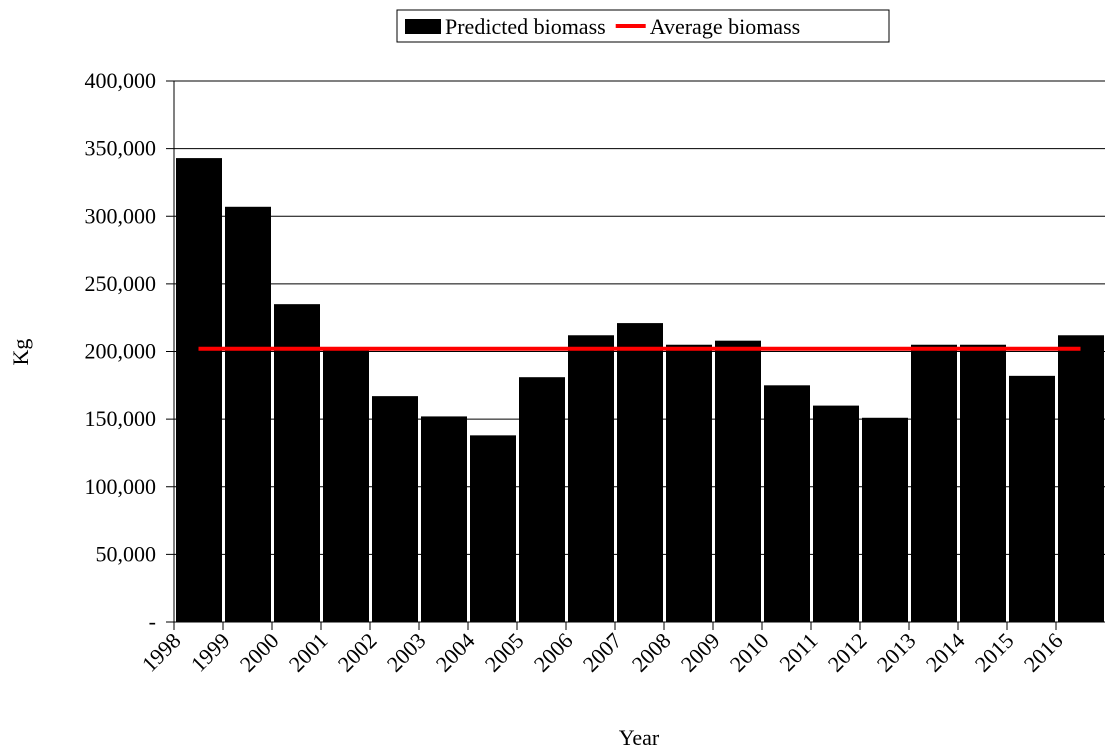 Image resolution: width=1105 pixels, height=753 pixels. Describe the element at coordinates (1043, 652) in the screenshot. I see `x-tick-label: 2016` at that location.